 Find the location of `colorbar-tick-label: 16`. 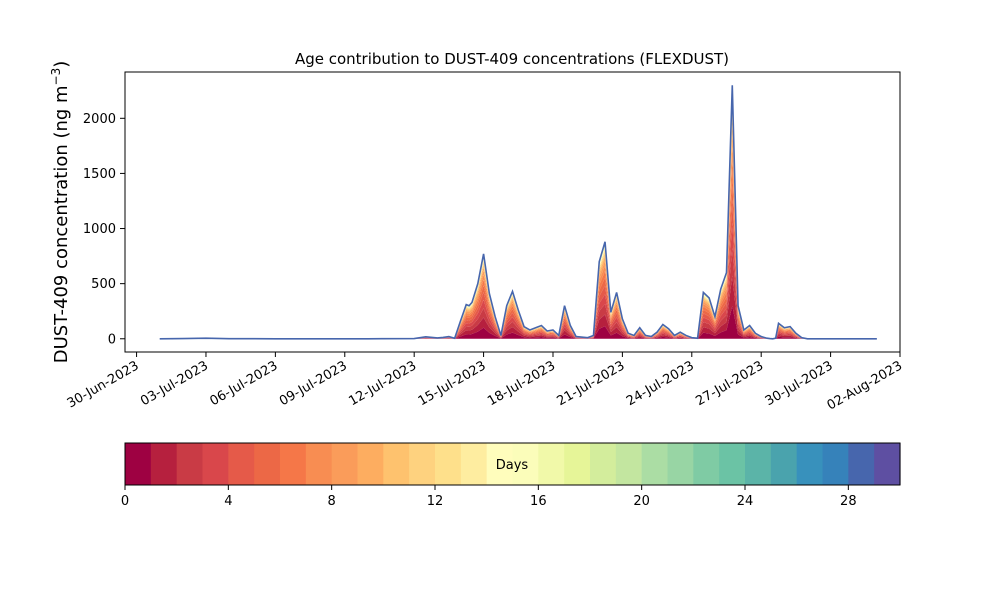

colorbar-tick-label: 16 is located at coordinates (538, 501).